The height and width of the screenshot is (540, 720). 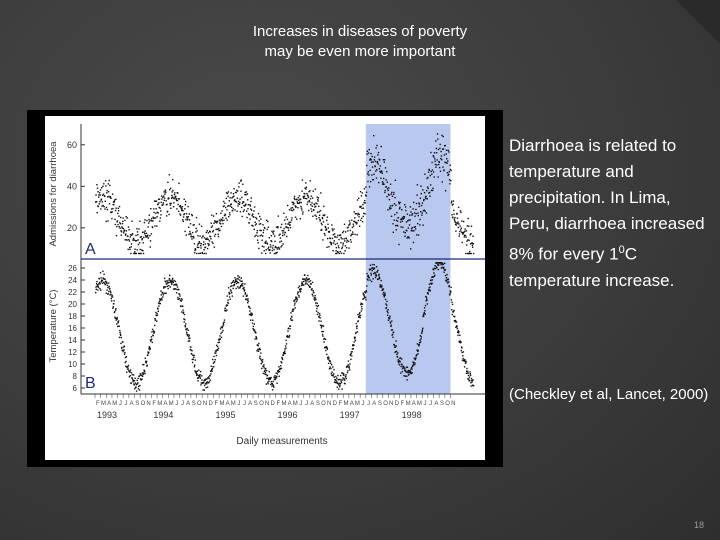 What do you see at coordinates (72, 292) in the screenshot?
I see `y-tick-label: 22` at bounding box center [72, 292].